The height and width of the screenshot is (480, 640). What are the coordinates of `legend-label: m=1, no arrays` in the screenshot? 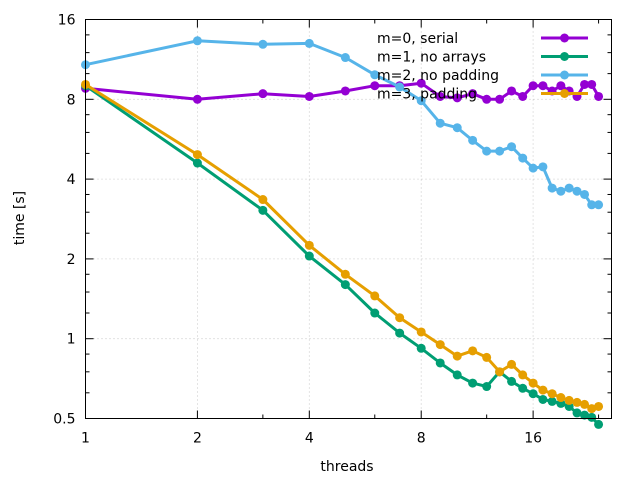 It's located at (431, 58).